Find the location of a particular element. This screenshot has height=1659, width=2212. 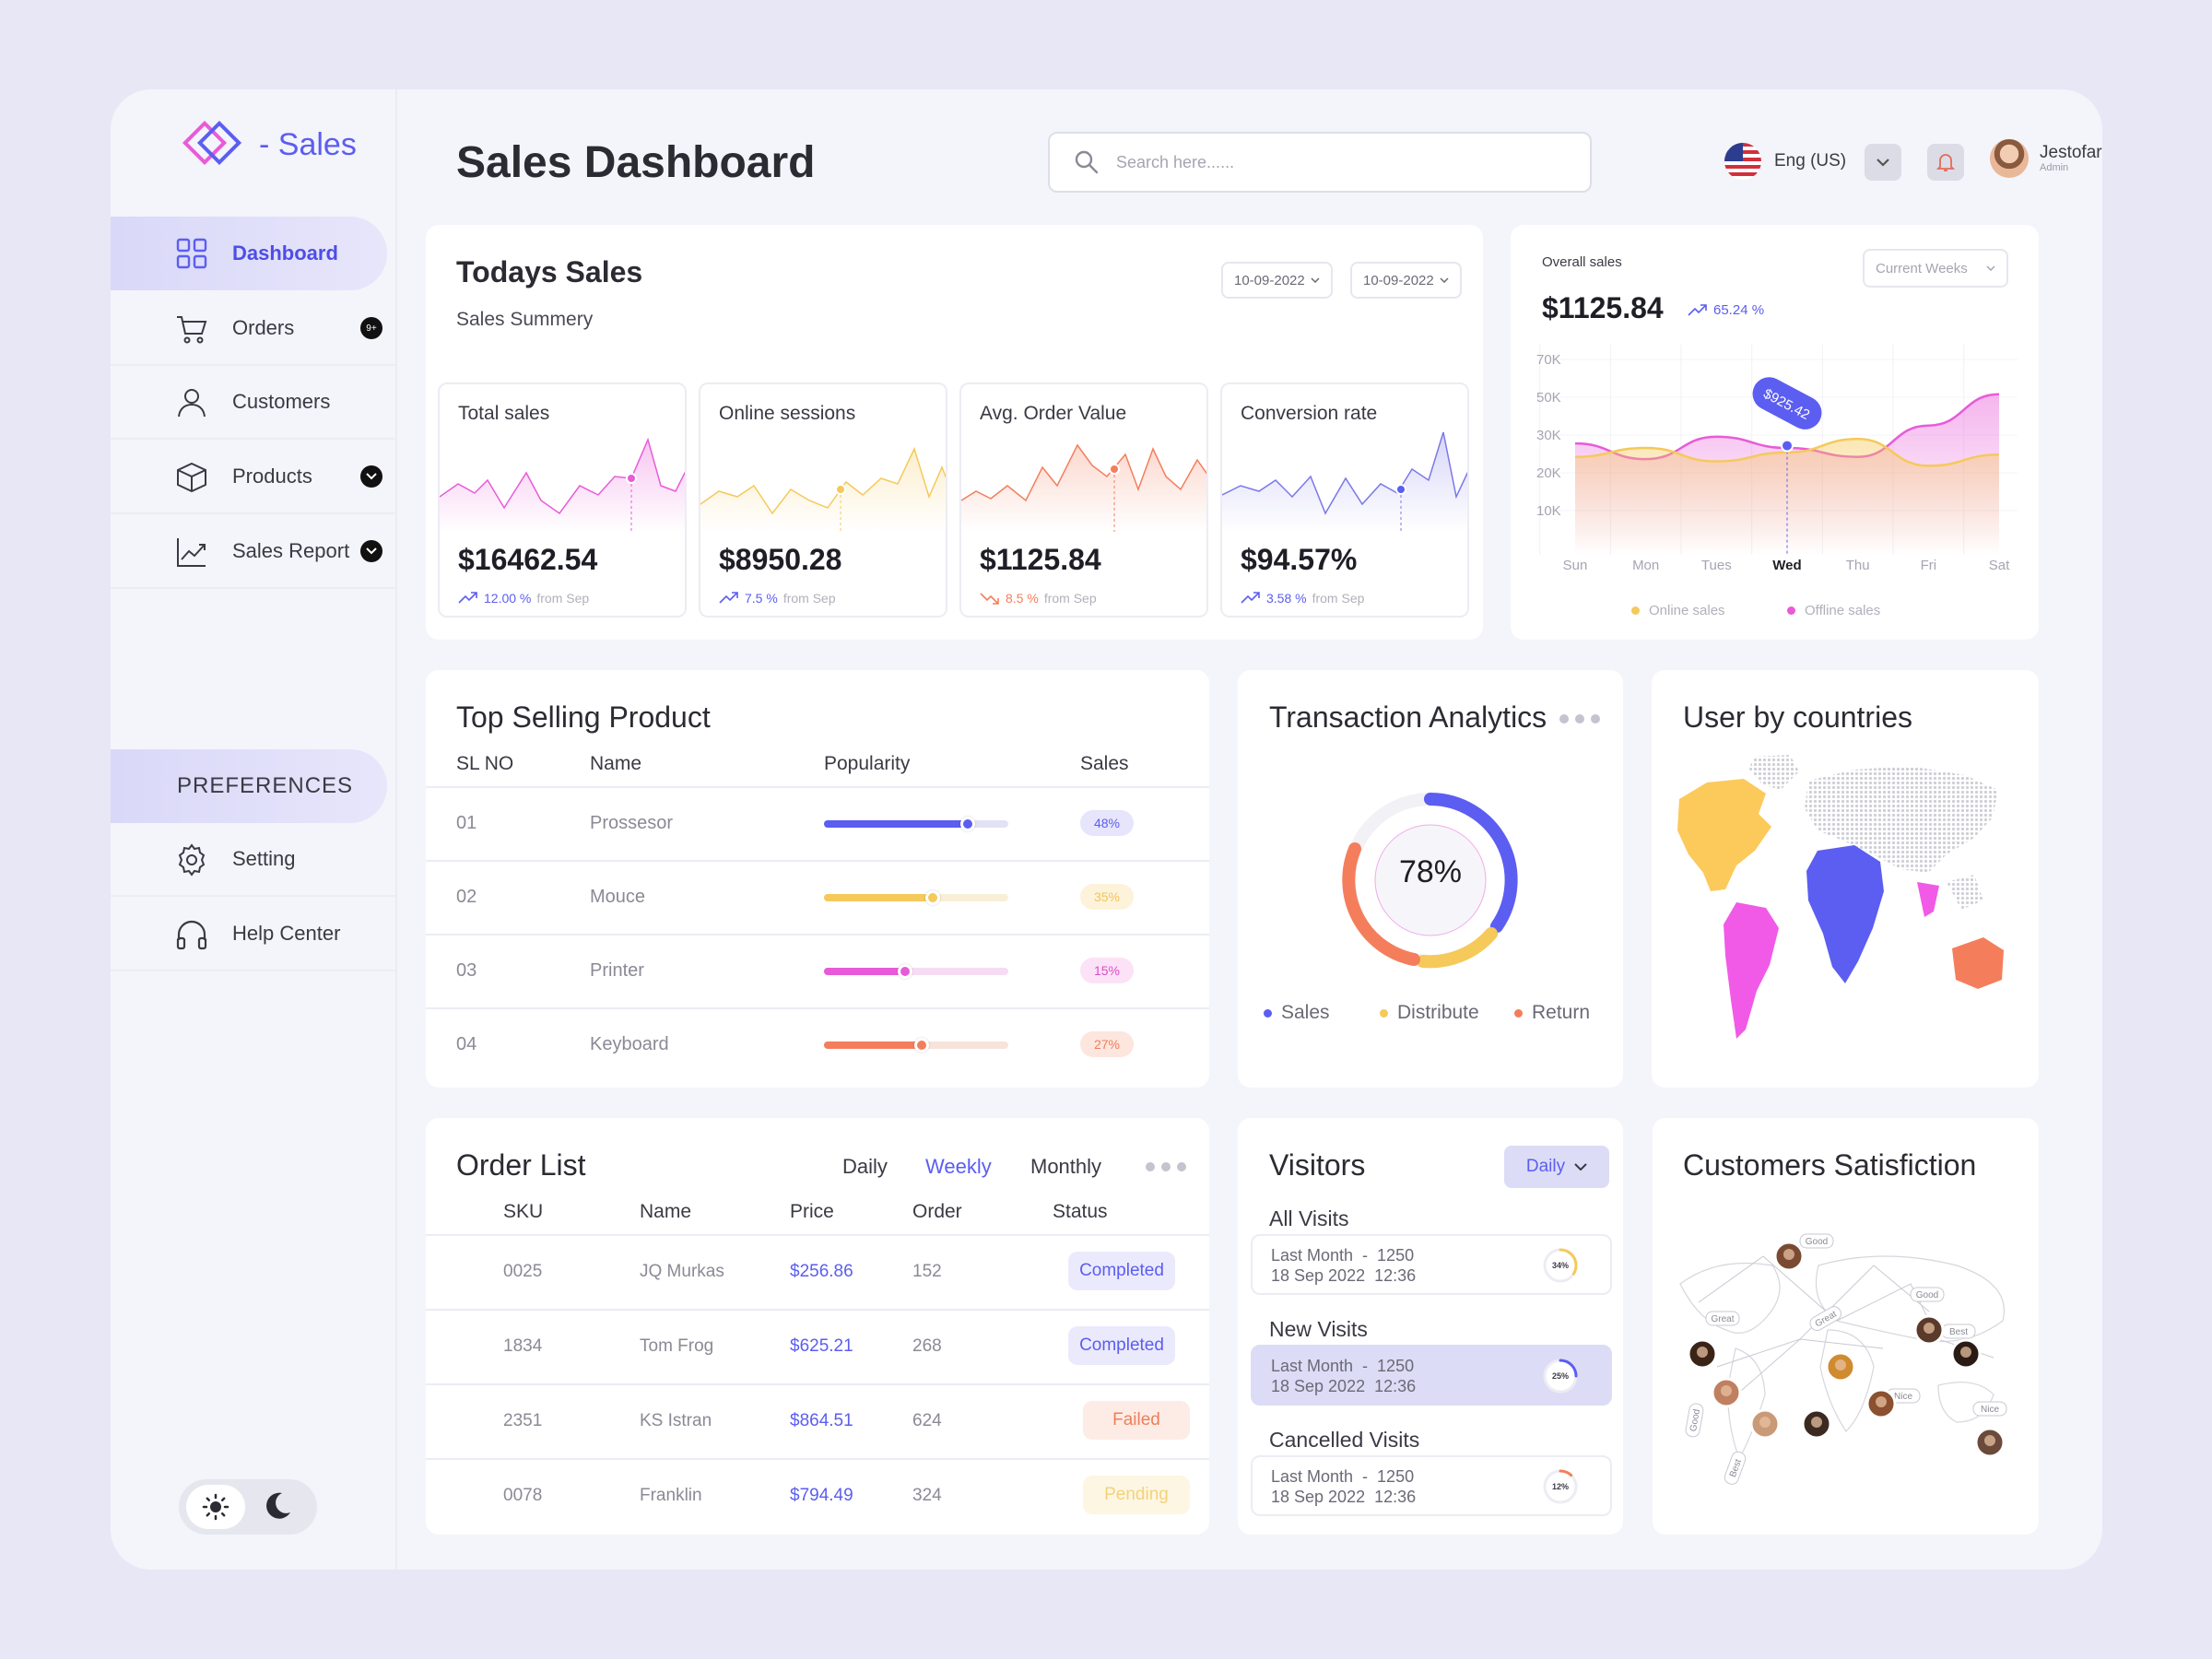

moon-icon is located at coordinates (277, 1506).